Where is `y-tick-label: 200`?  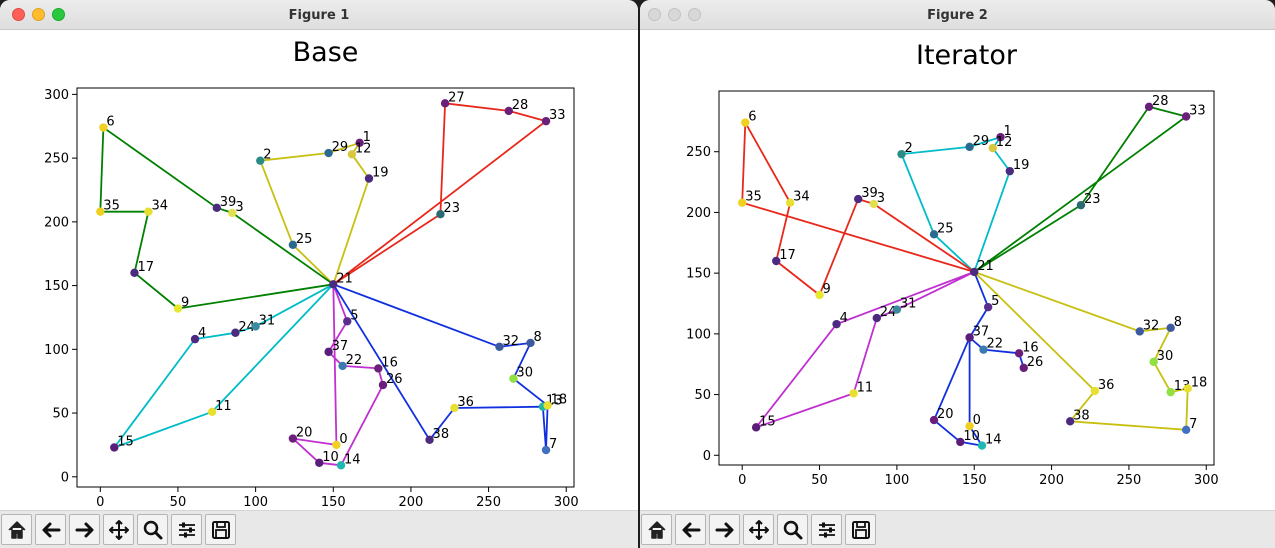 y-tick-label: 200 is located at coordinates (56, 222).